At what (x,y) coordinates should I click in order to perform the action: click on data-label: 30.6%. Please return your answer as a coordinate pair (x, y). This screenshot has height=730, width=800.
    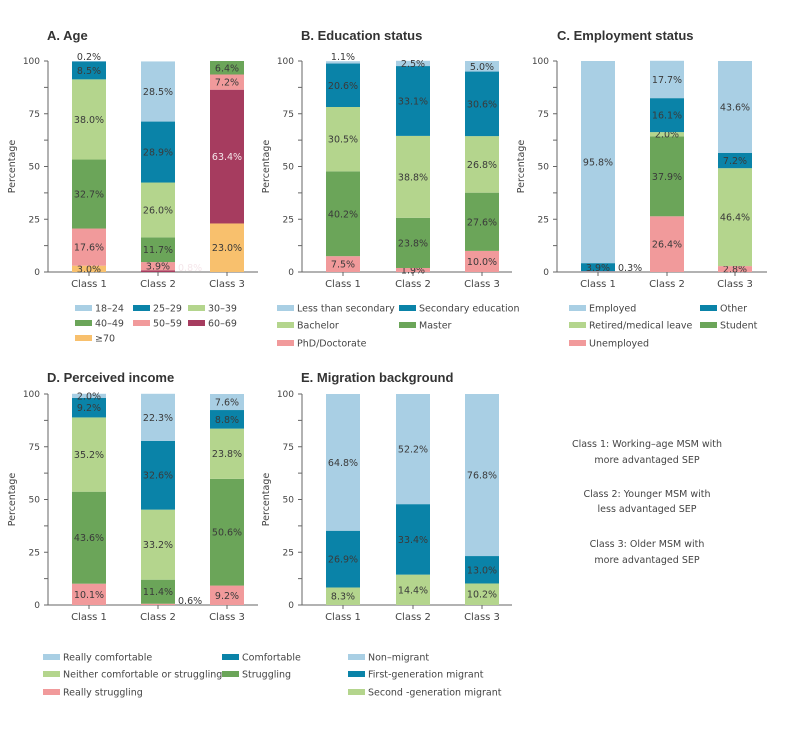
    Looking at the image, I should click on (482, 104).